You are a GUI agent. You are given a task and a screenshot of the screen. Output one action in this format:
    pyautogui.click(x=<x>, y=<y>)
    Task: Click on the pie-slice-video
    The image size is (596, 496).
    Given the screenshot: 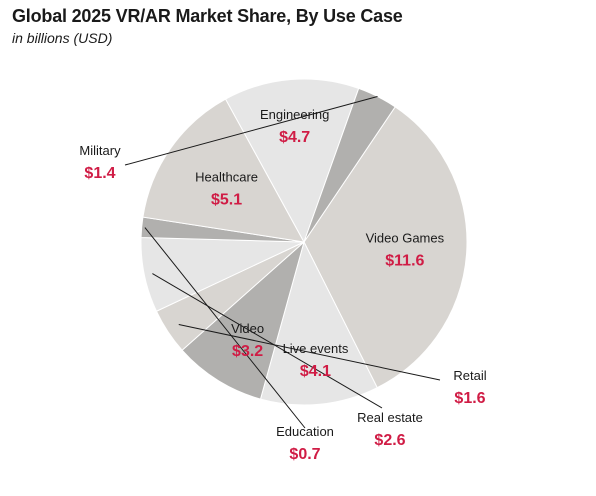 What is the action you would take?
    pyautogui.click(x=243, y=320)
    